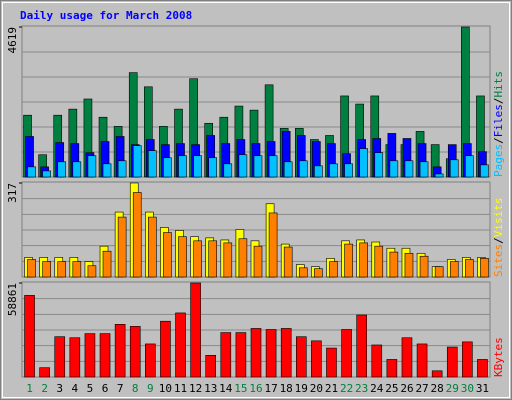 The image size is (512, 400). Describe the element at coordinates (12, 193) in the screenshot. I see `y-tick-label: 317` at that location.